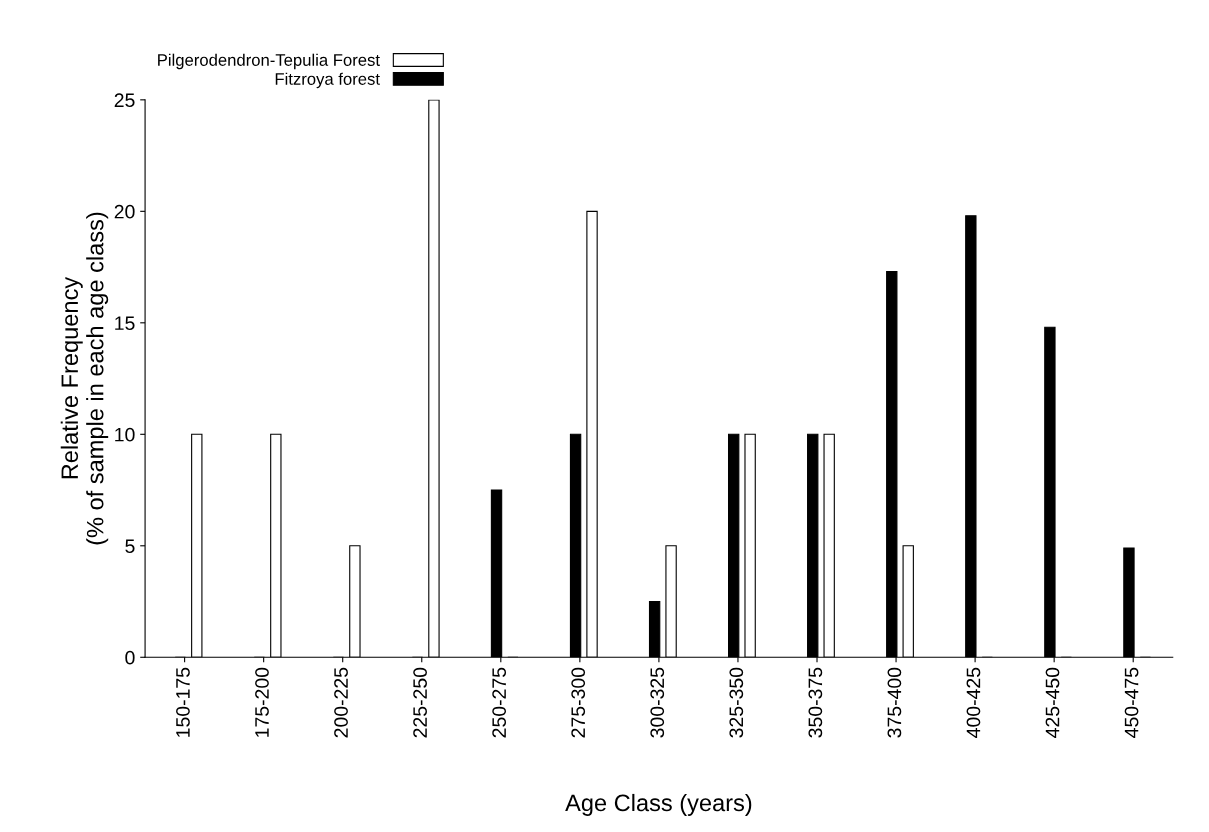 This screenshot has width=1209, height=832. What do you see at coordinates (84, 378) in the screenshot?
I see `y-axis-title: Relative Frequency (% of sample in each age class)` at bounding box center [84, 378].